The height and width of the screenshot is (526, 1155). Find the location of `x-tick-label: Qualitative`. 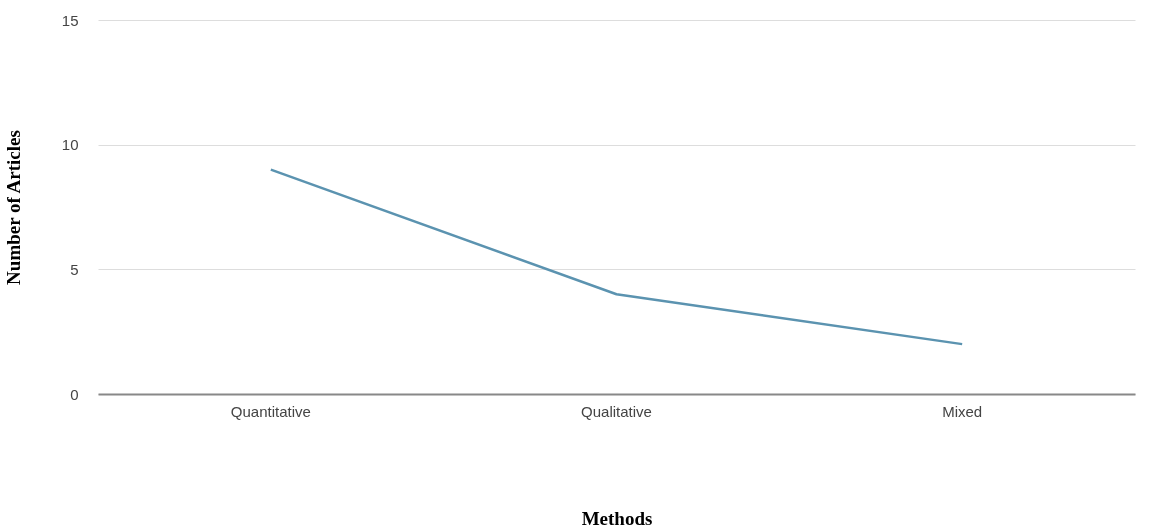

x-tick-label: Qualitative is located at coordinates (616, 411).